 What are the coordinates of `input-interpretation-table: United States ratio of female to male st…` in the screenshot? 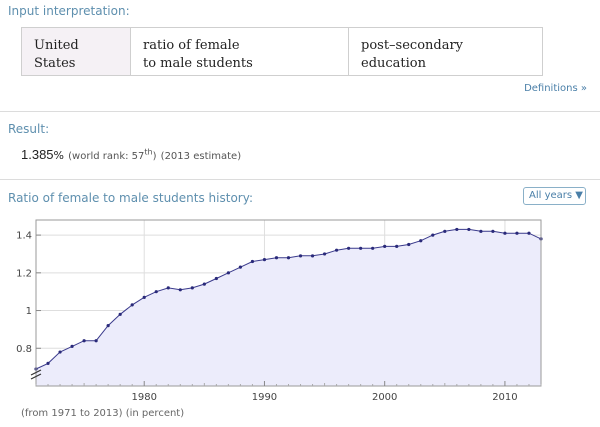 It's located at (282, 51).